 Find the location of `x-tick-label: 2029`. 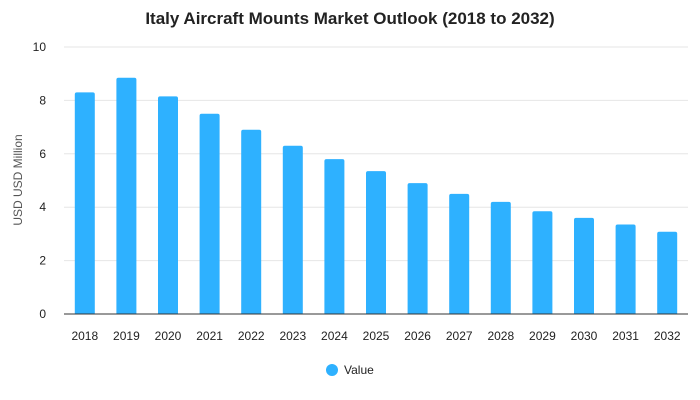

x-tick-label: 2029 is located at coordinates (542, 336).